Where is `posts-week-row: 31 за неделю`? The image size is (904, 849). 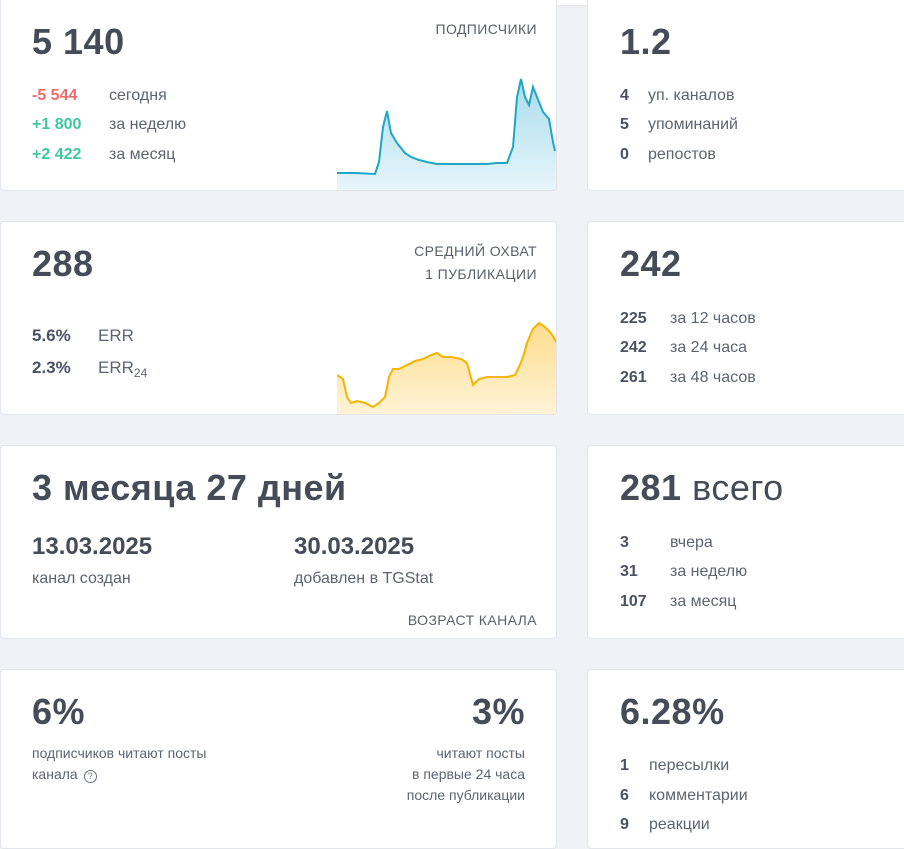
posts-week-row: 31 за неделю is located at coordinates (683, 572).